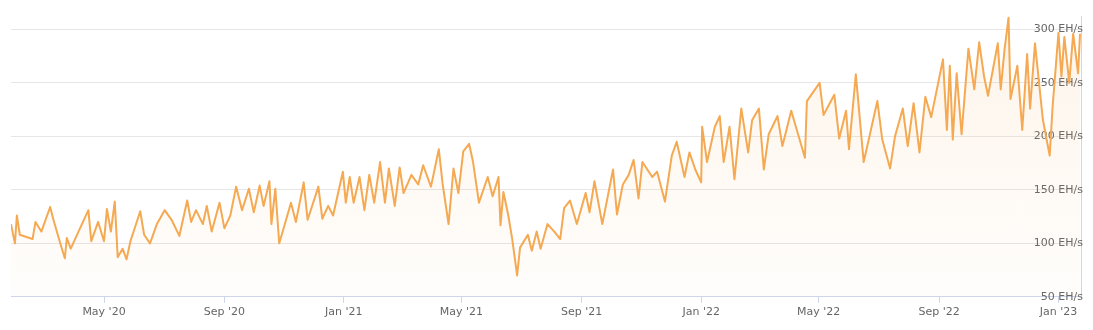 This screenshot has height=330, width=1093. What do you see at coordinates (1058, 29) in the screenshot?
I see `y-tick-label: 300 EH/s` at bounding box center [1058, 29].